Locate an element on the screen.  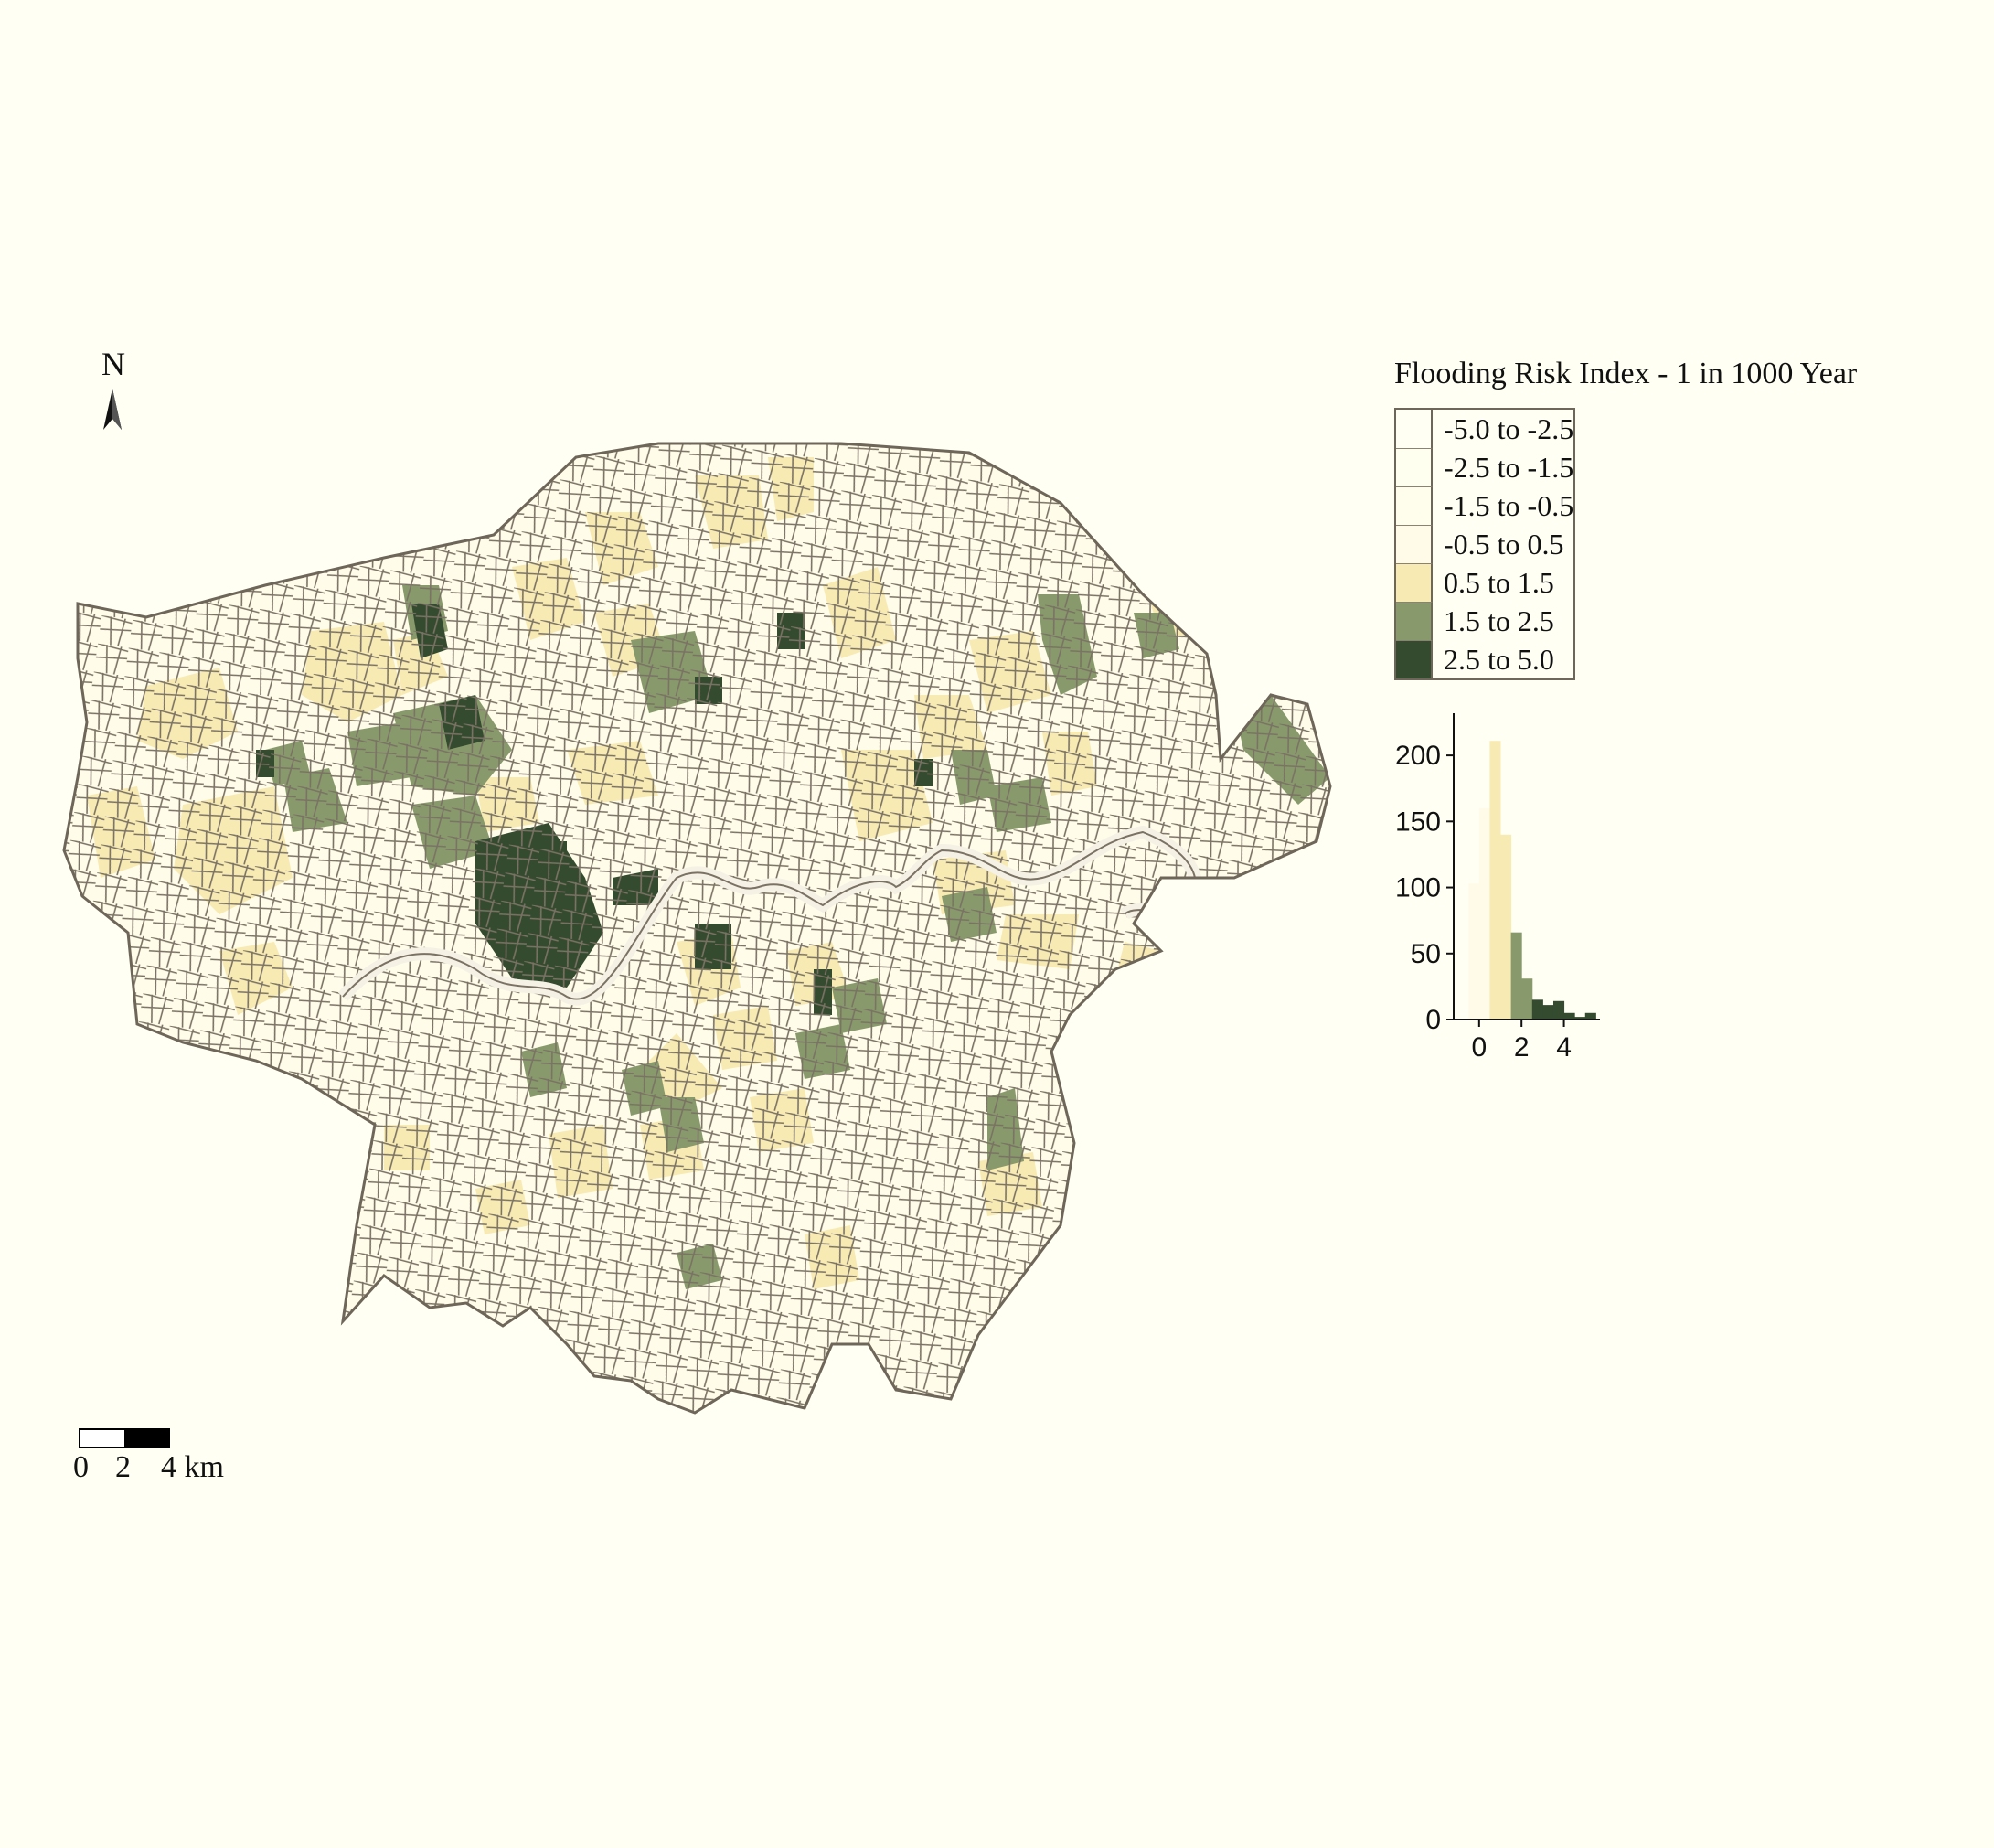
legend-item: -2.5 to -1.5 is located at coordinates (1484, 467).